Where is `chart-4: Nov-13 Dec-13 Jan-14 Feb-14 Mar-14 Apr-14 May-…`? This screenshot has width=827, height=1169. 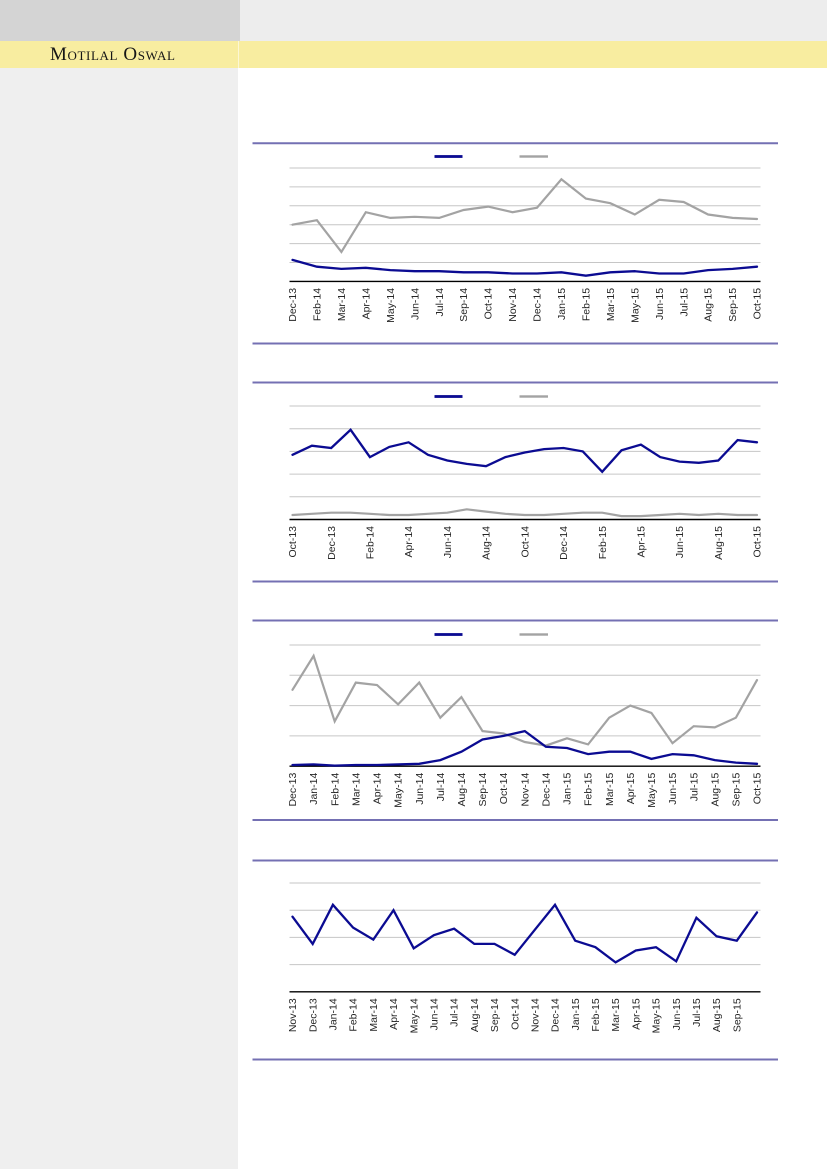
chart-4: Nov-13 Dec-13 Jan-14 Feb-14 Mar-14 Apr-14 May-… is located at coordinates (515, 960).